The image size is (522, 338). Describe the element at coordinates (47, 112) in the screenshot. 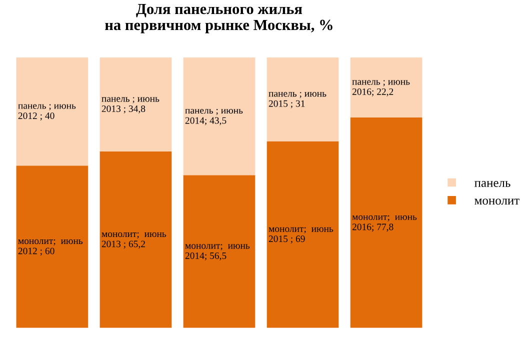

I see `data-label: панель ; июнь 2012 ; 40` at that location.